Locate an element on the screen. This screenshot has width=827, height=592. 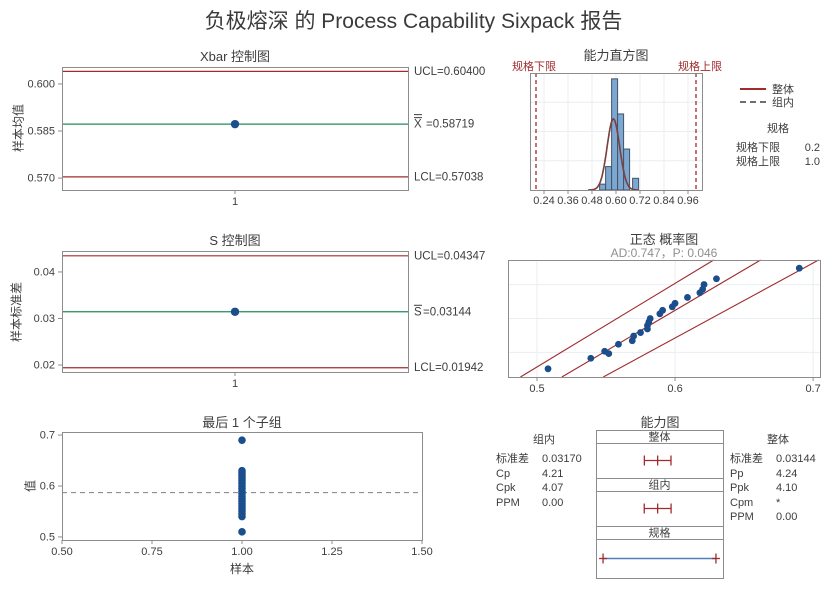
data-point is located at coordinates (235, 311).